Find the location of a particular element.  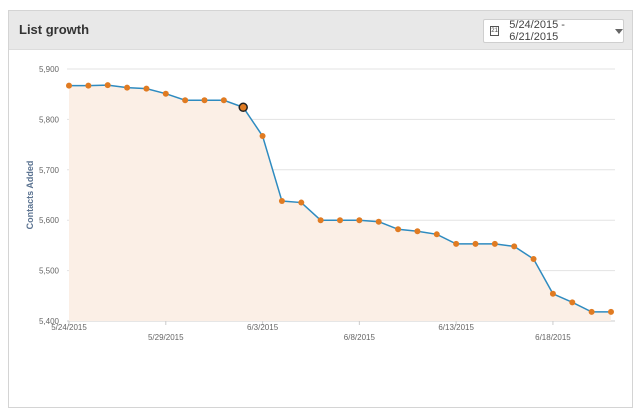

date-range-text: 5/24/2015 - 6/21/2015 is located at coordinates (537, 31).